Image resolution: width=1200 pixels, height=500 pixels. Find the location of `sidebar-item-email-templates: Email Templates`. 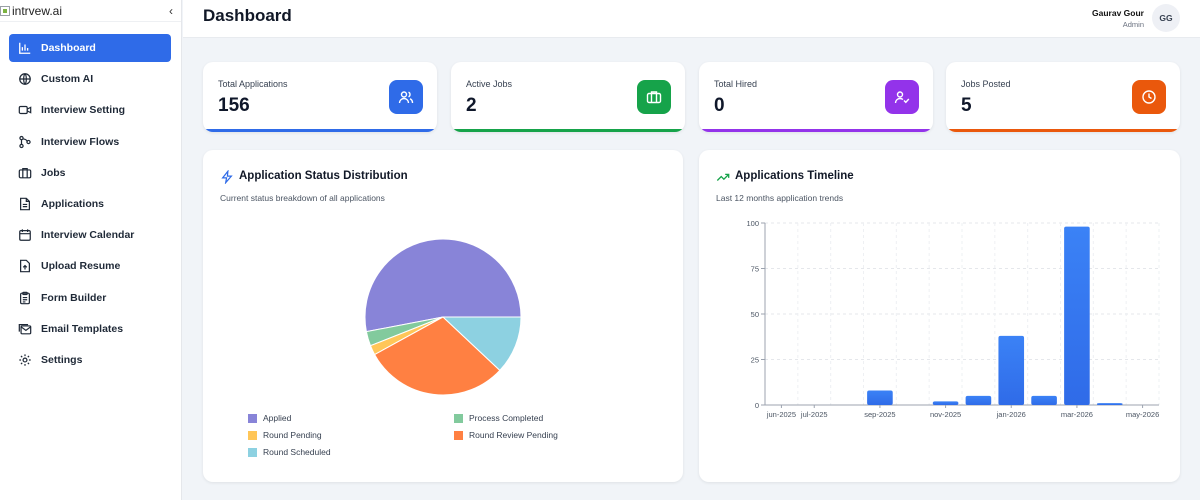

sidebar-item-email-templates: Email Templates is located at coordinates (90, 329).